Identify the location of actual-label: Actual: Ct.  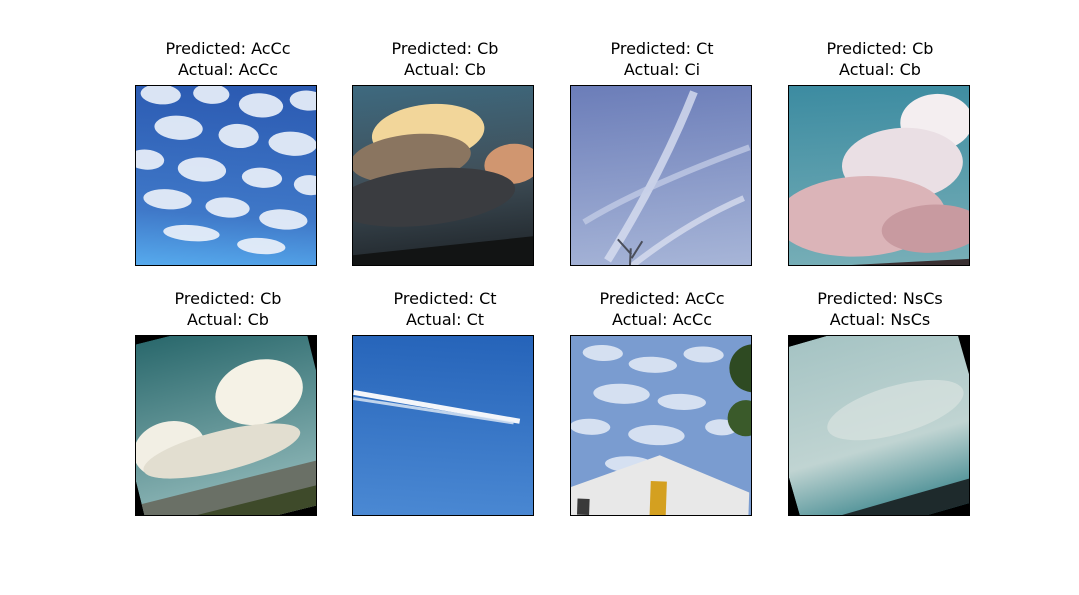
(445, 319).